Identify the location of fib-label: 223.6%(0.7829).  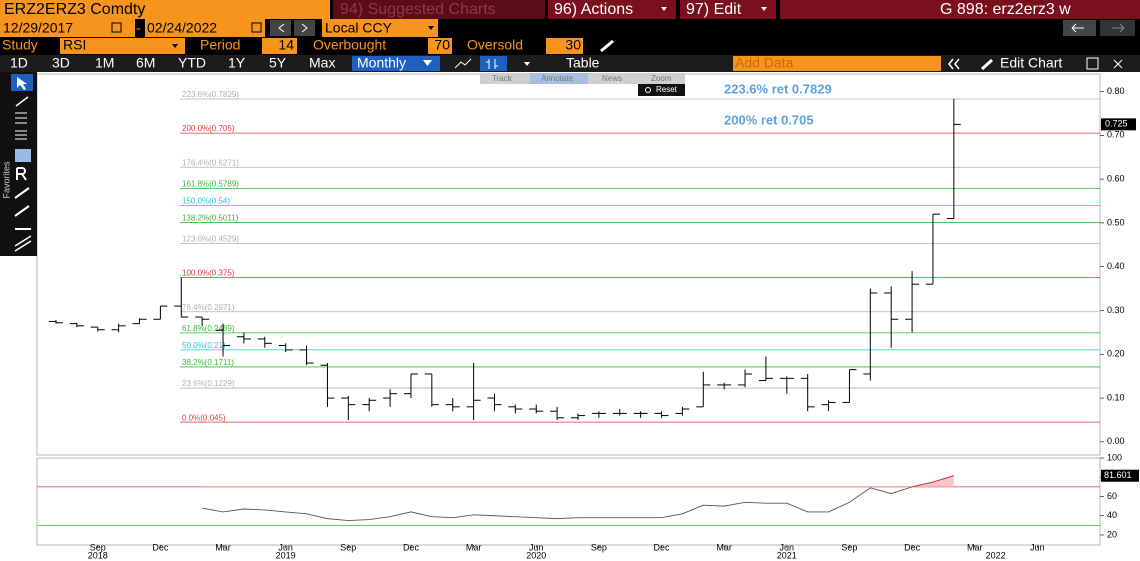
(210, 94).